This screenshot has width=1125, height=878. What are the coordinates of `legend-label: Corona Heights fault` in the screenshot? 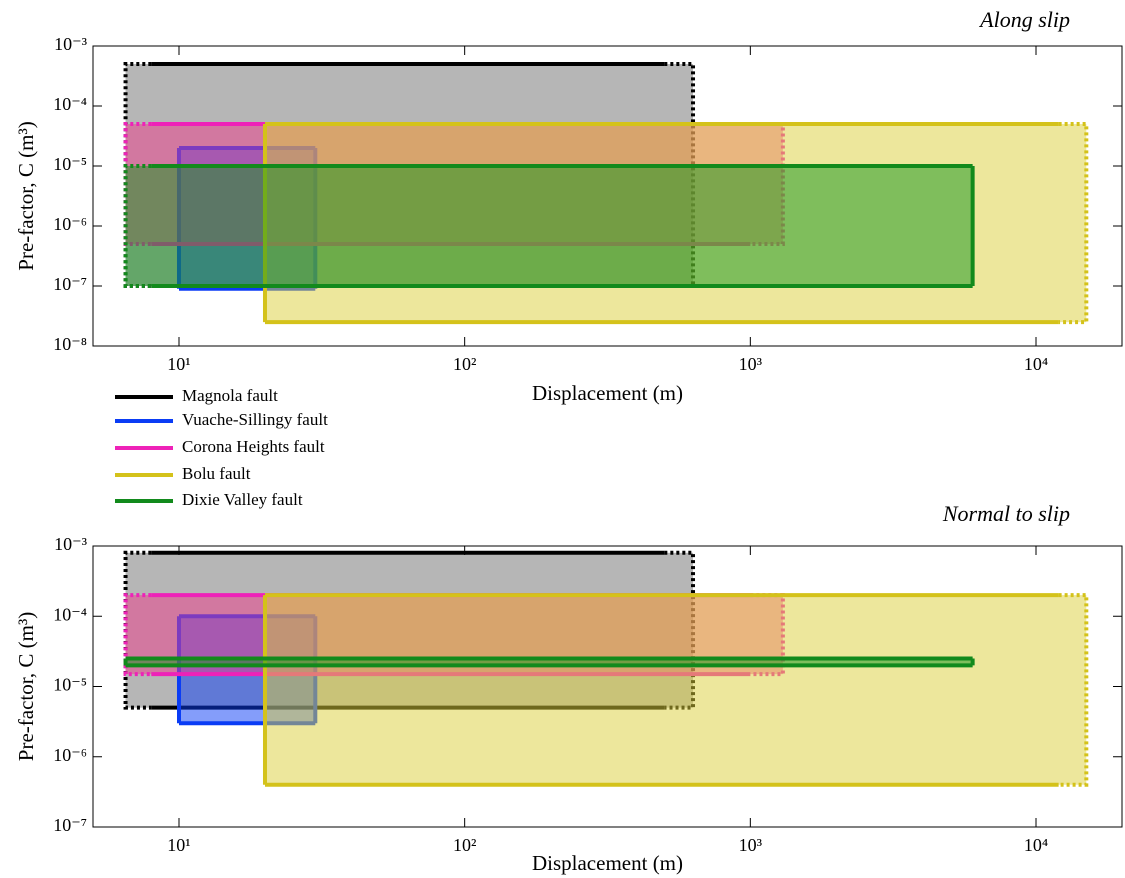 It's located at (253, 446).